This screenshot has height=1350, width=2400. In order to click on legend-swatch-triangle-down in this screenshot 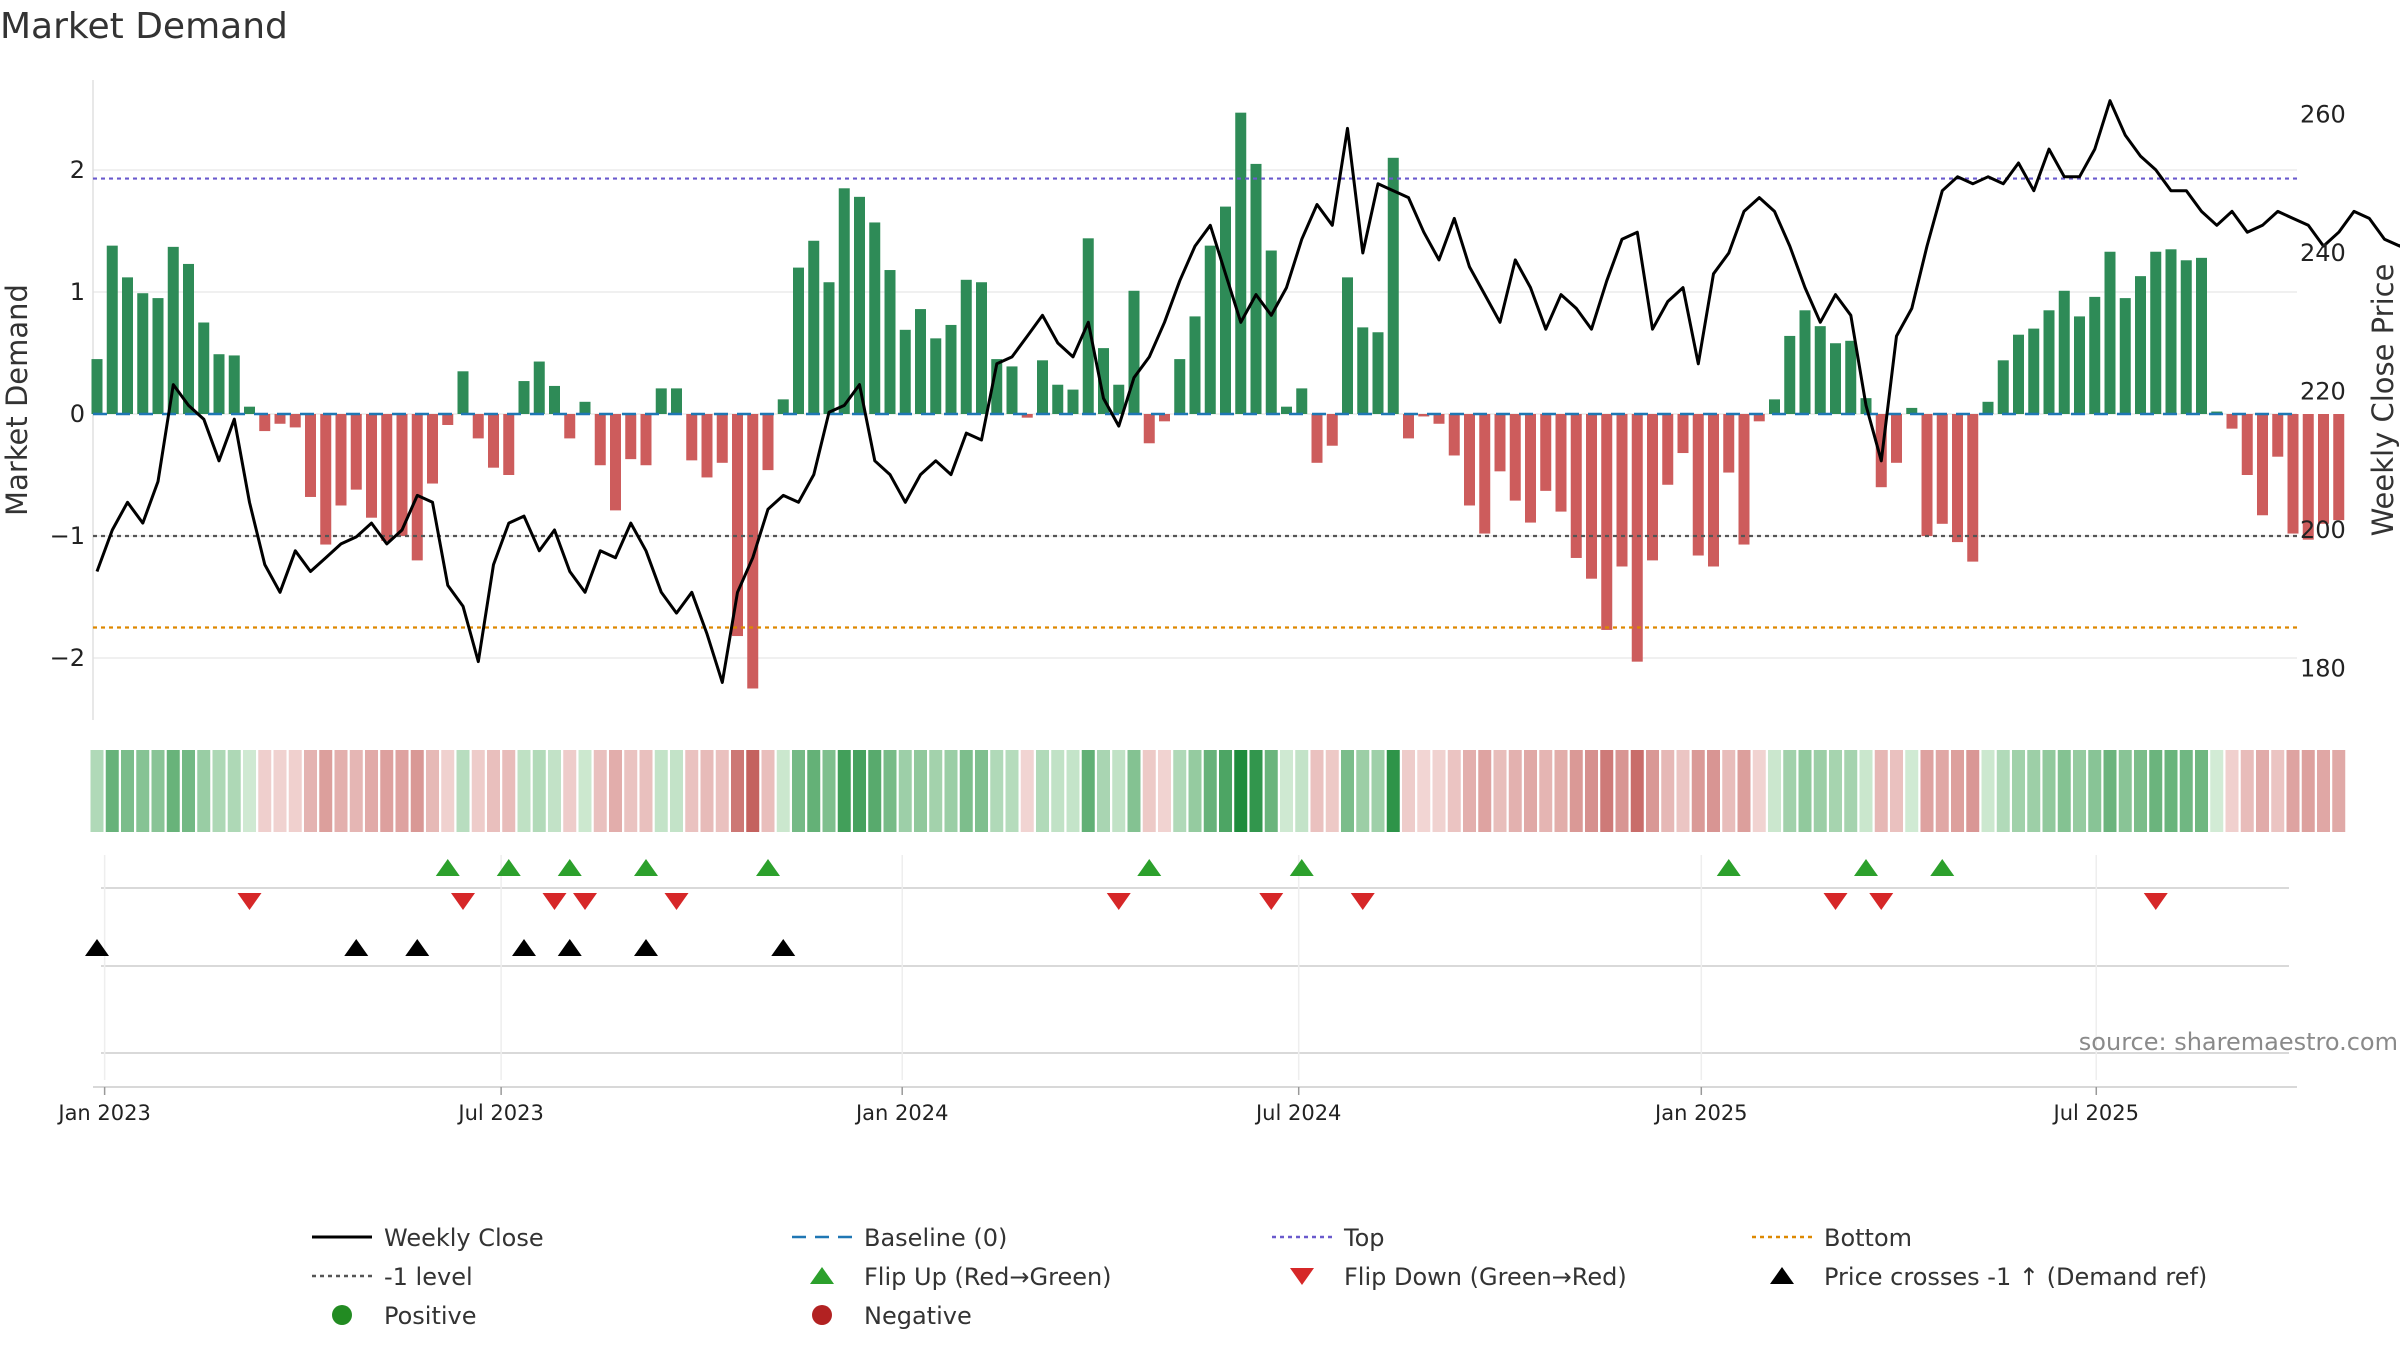, I will do `click(1302, 1276)`.